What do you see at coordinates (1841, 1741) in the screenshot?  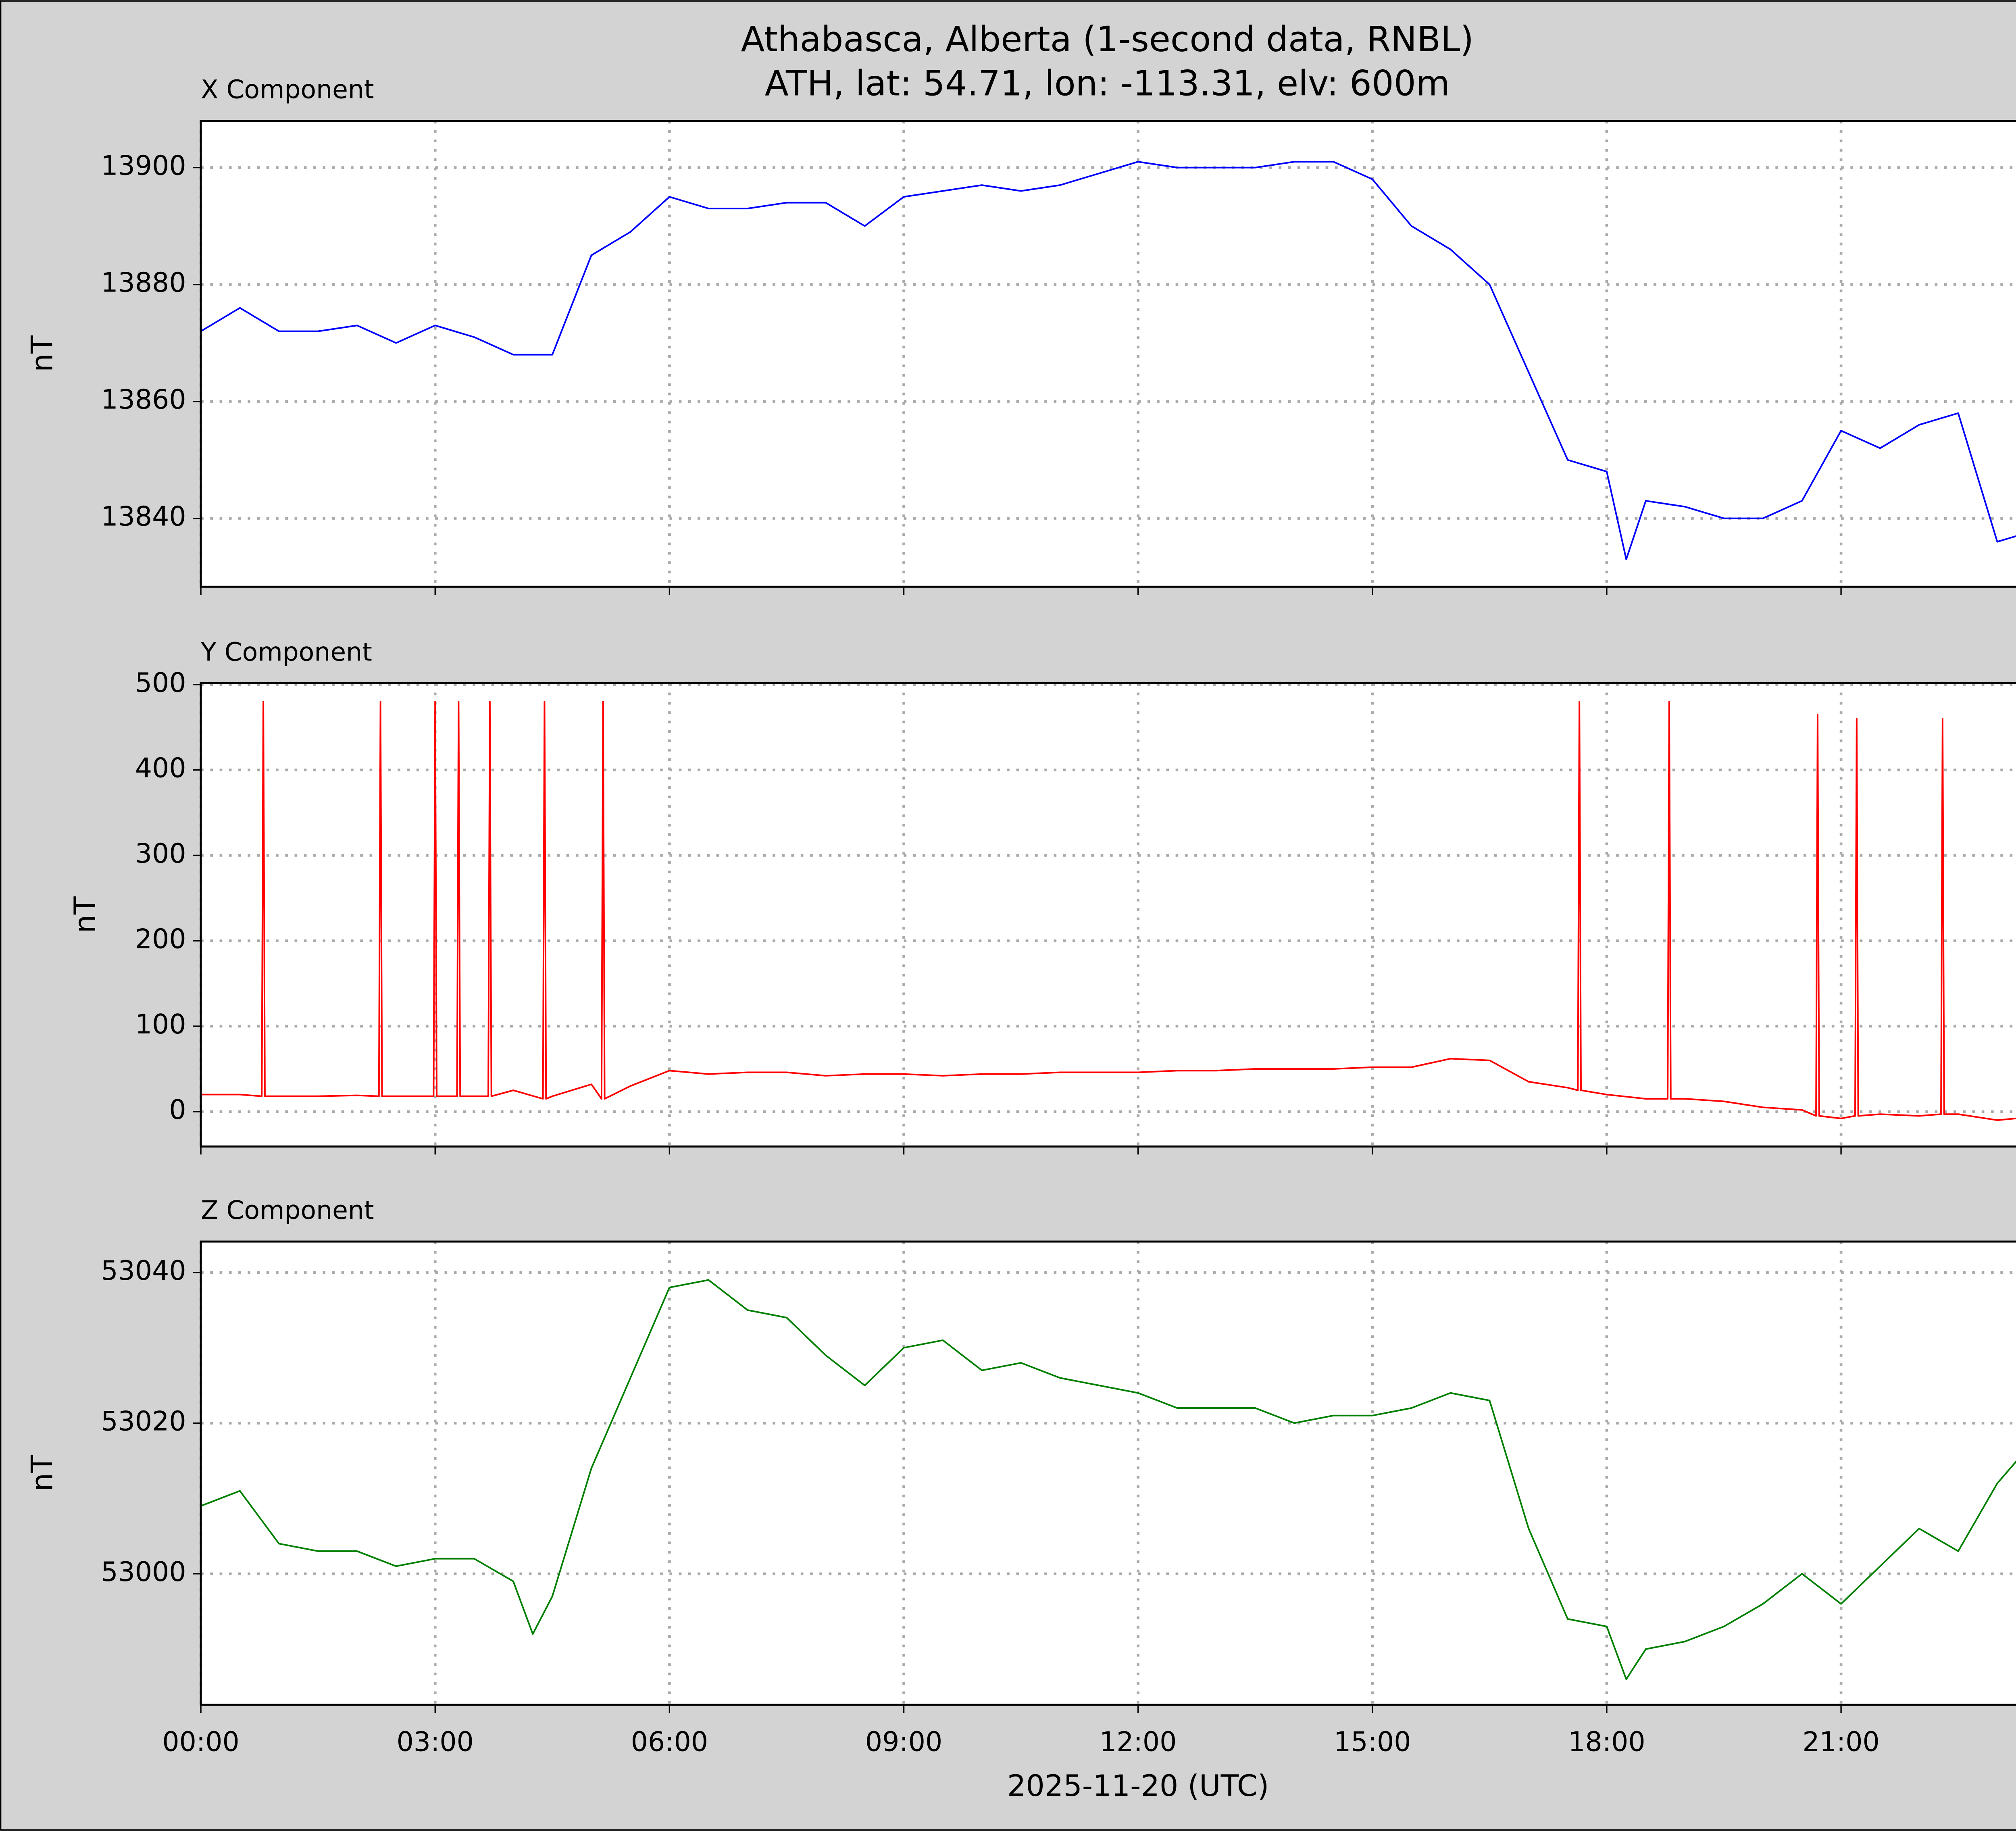 I see `x-tick-label: 21:00` at bounding box center [1841, 1741].